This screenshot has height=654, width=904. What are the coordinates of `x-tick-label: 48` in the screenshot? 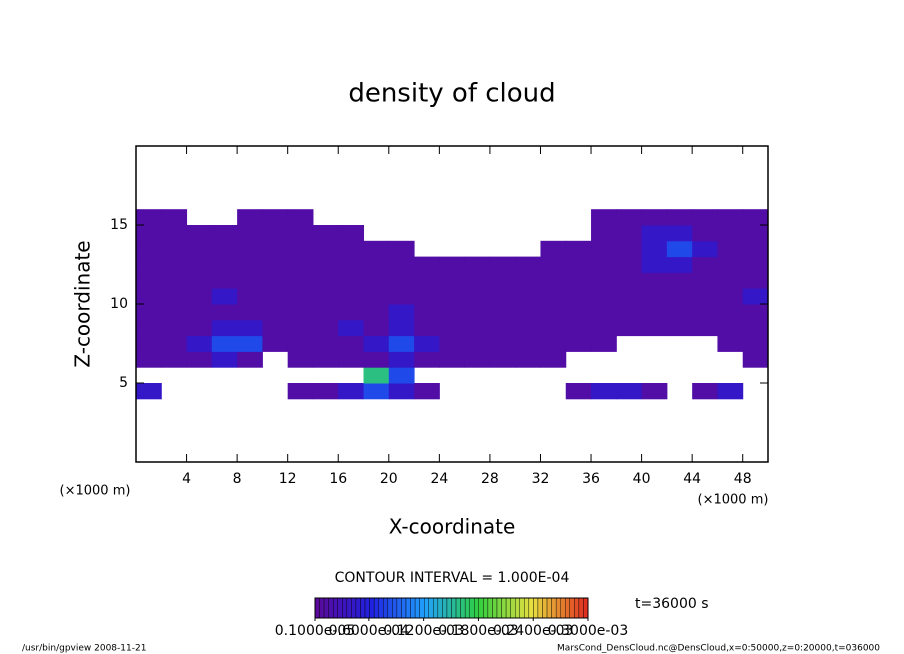 It's located at (743, 479).